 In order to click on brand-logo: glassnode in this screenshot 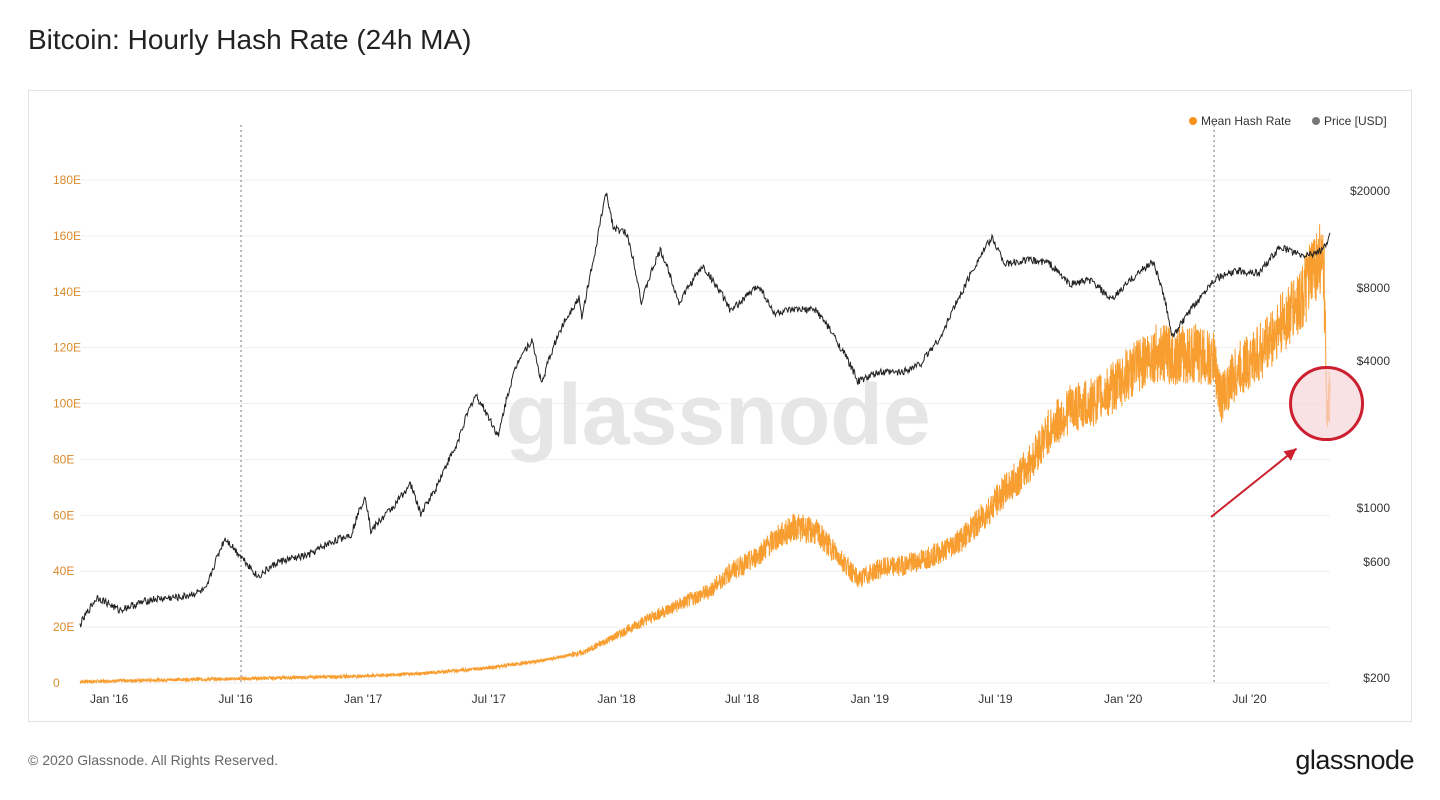, I will do `click(1354, 760)`.